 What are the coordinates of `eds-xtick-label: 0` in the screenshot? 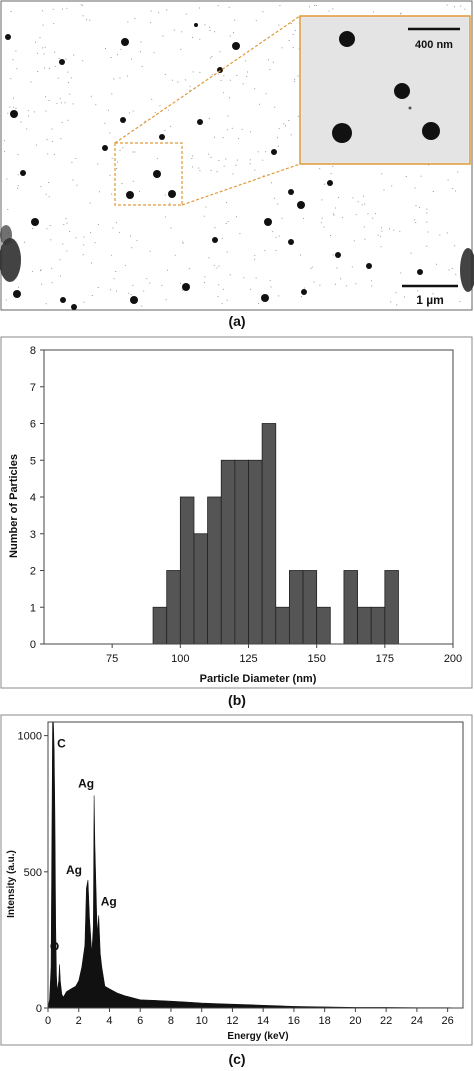 It's located at (48, 1021).